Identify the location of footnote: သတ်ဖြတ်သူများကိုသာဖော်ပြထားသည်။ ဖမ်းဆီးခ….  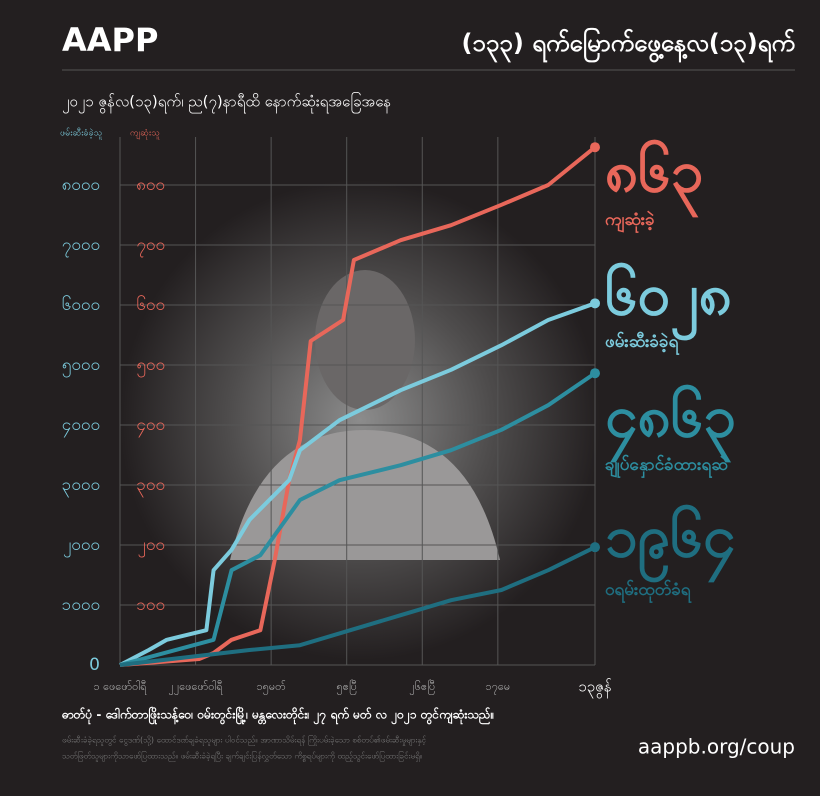
(242, 757).